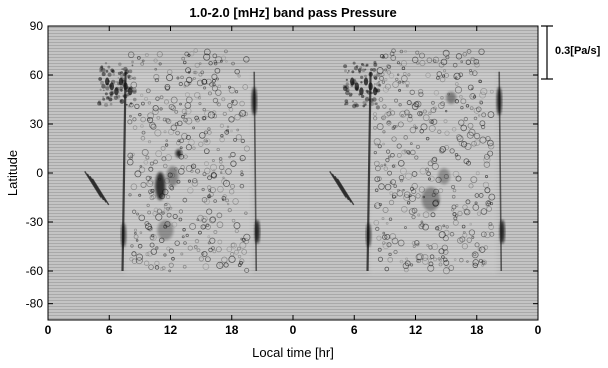 The height and width of the screenshot is (368, 608). I want to click on north-cell, so click(357, 86).